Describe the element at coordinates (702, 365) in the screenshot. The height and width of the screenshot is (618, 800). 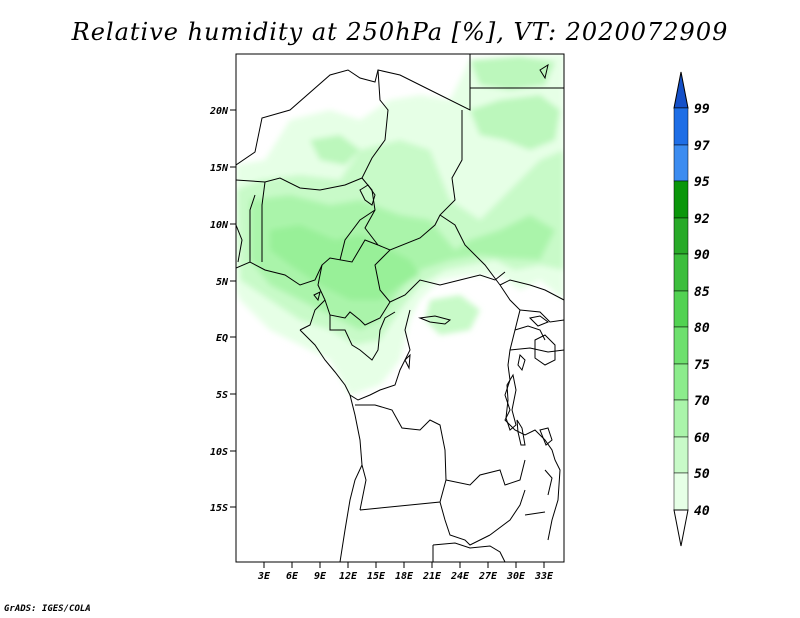
I see `colorbar-label: 75` at that location.